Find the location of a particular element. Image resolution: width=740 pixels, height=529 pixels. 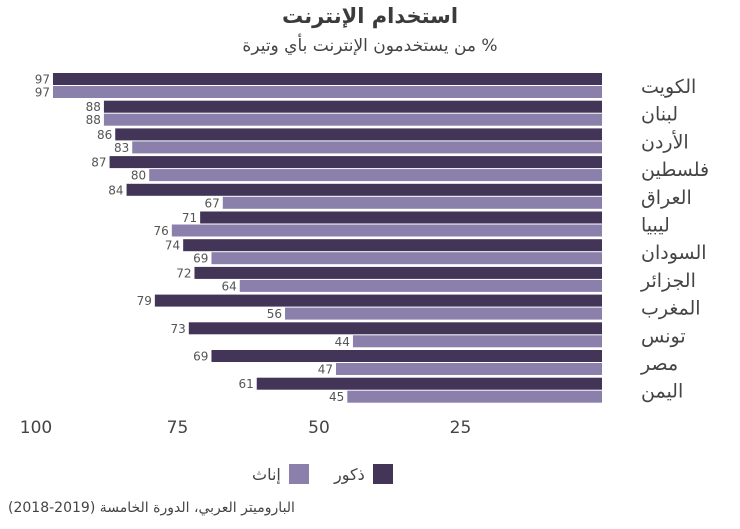

data-label-male-3: 87 is located at coordinates (98, 163).